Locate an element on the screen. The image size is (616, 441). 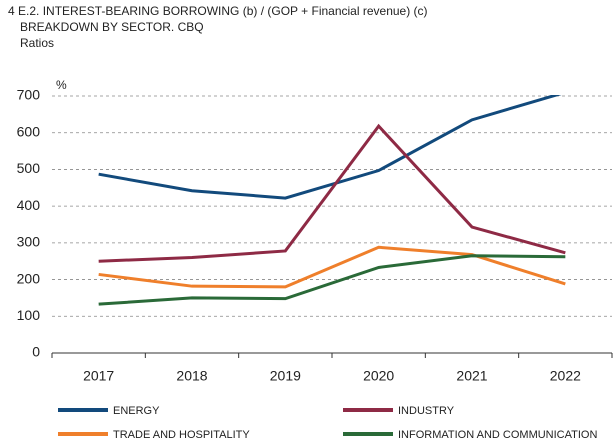
y-tick-label: 100 is located at coordinates (29, 315).